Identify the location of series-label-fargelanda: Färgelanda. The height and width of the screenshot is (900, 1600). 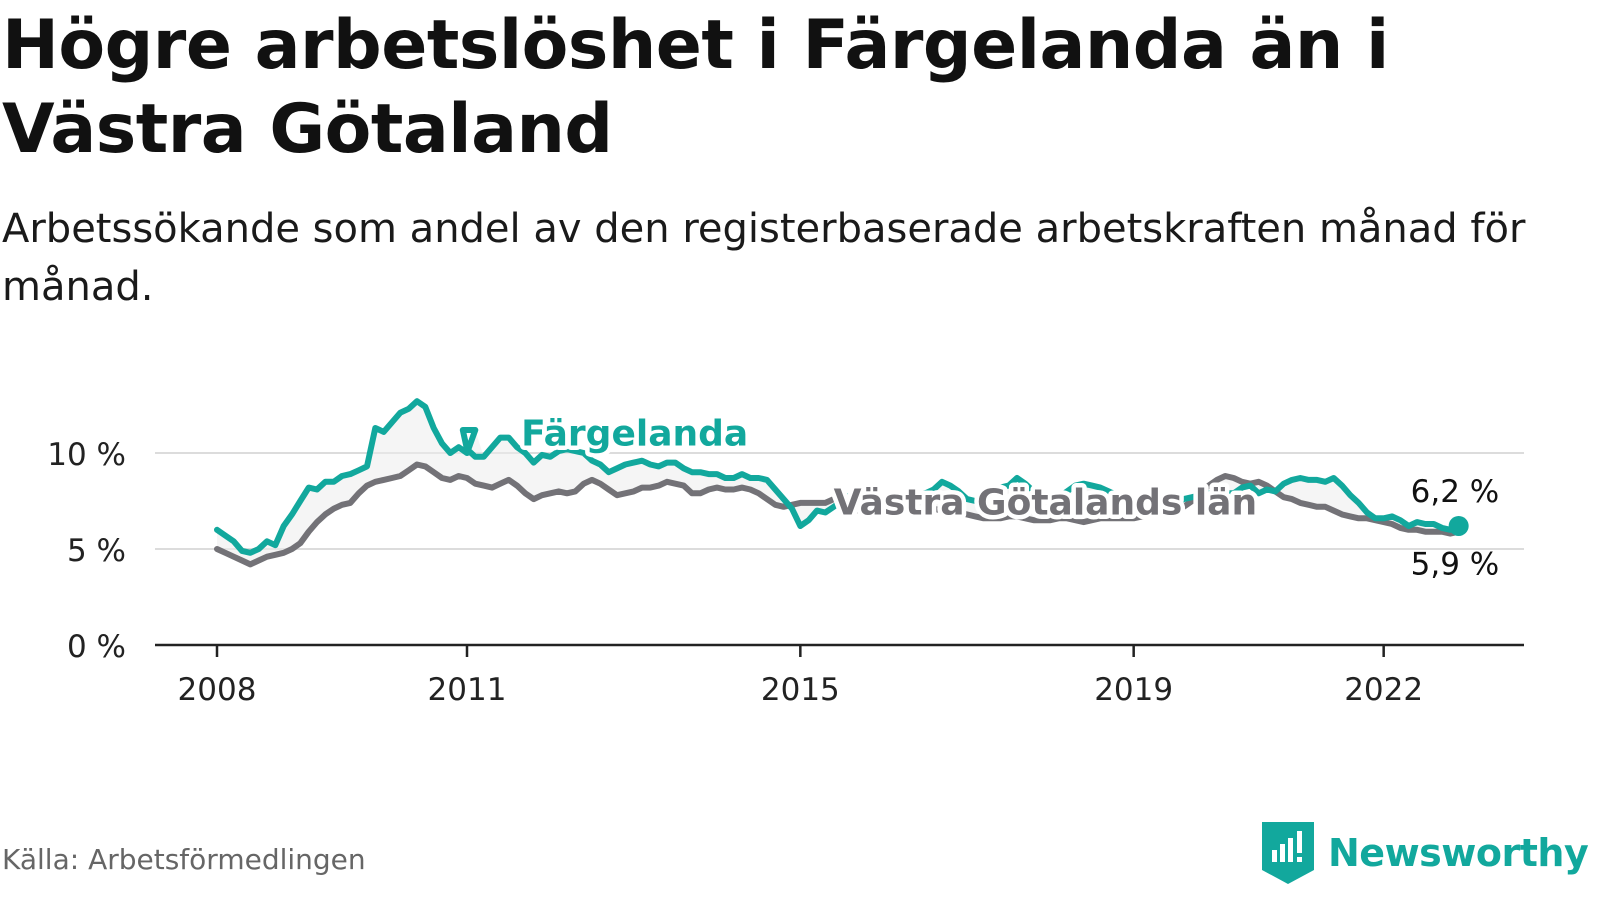
(634, 433).